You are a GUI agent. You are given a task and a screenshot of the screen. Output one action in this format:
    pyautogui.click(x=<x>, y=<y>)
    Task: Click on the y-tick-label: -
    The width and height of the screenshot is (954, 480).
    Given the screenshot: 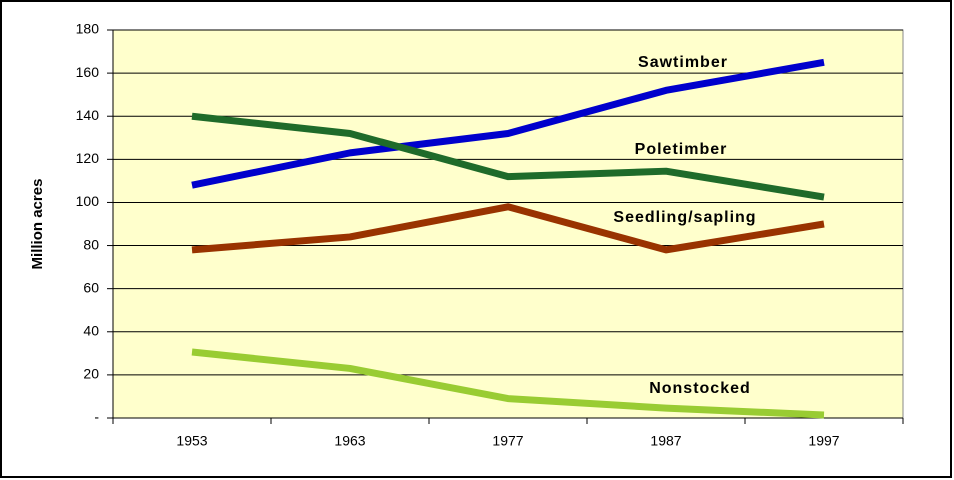 What is the action you would take?
    pyautogui.click(x=96, y=417)
    